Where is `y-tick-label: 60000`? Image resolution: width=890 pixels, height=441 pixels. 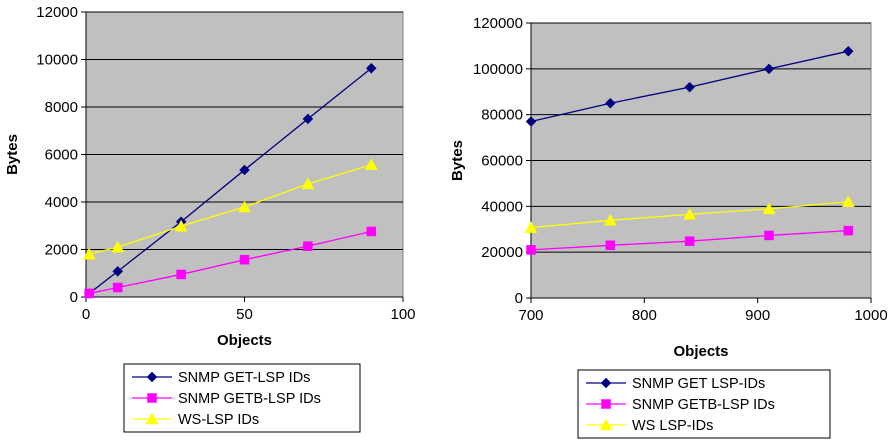
y-tick-label: 60000 is located at coordinates (502, 161).